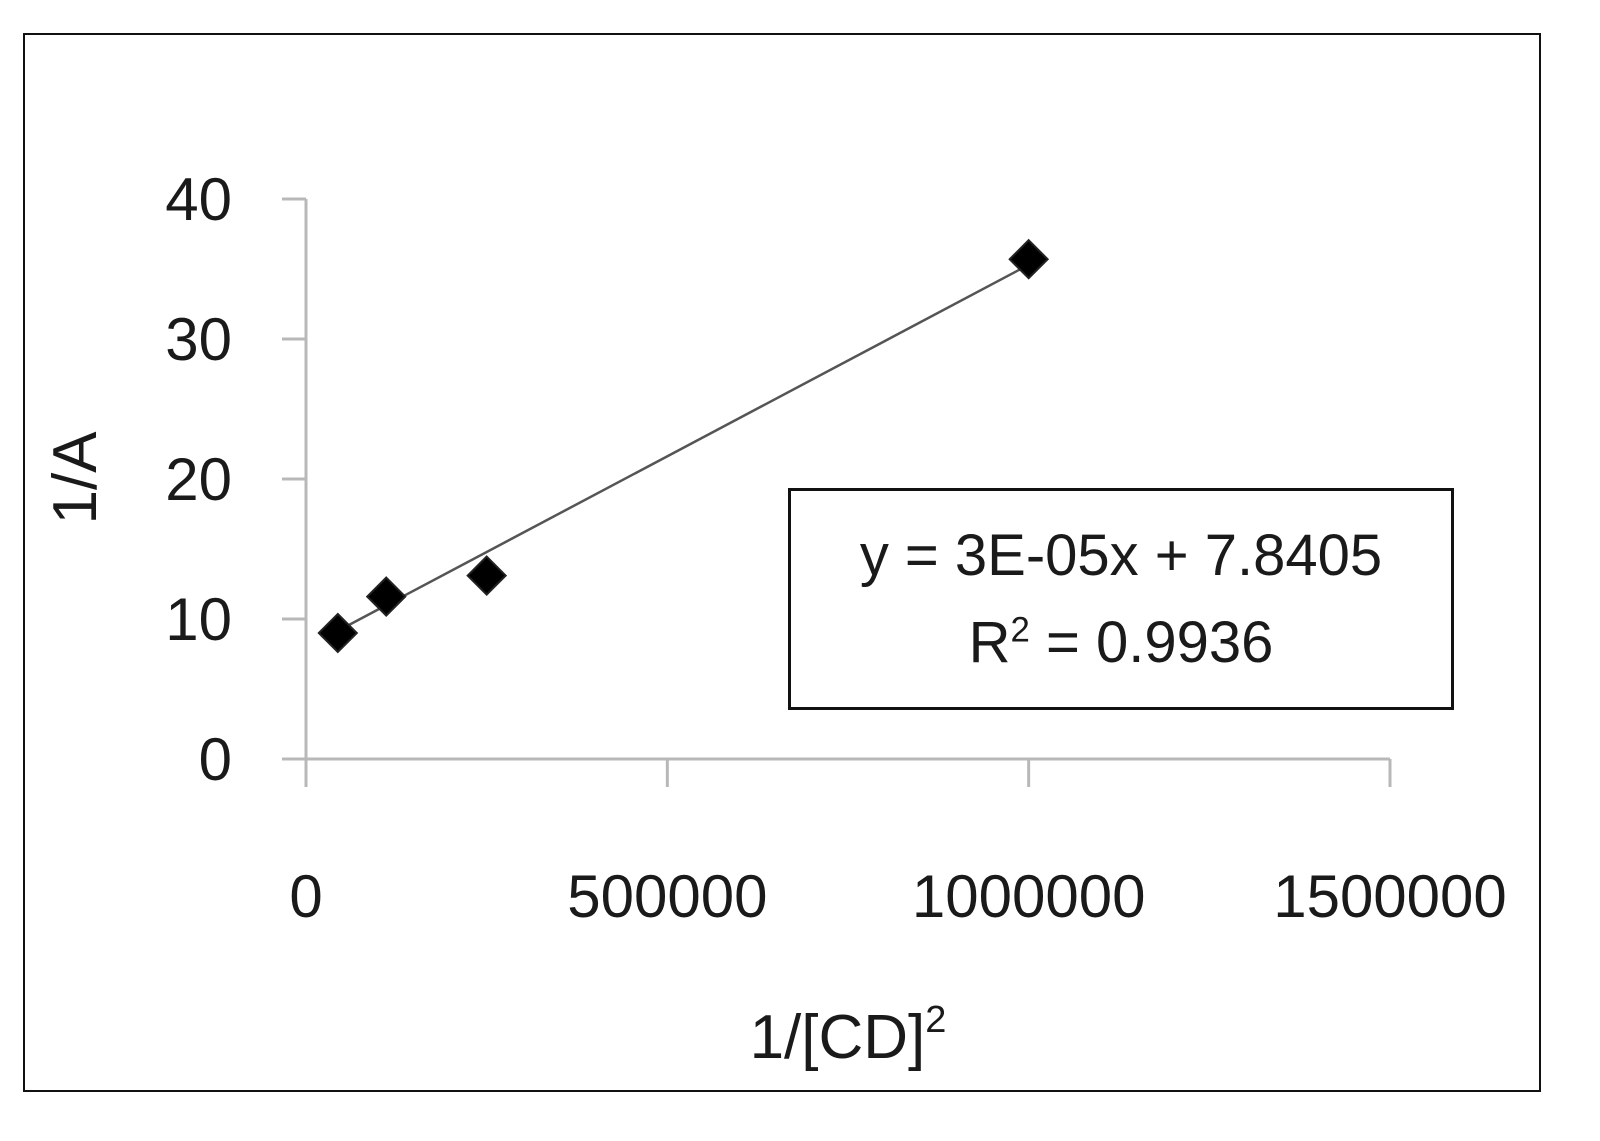 The width and height of the screenshot is (1600, 1141). I want to click on x-axis-title: 1/[CD]2, so click(848, 1035).